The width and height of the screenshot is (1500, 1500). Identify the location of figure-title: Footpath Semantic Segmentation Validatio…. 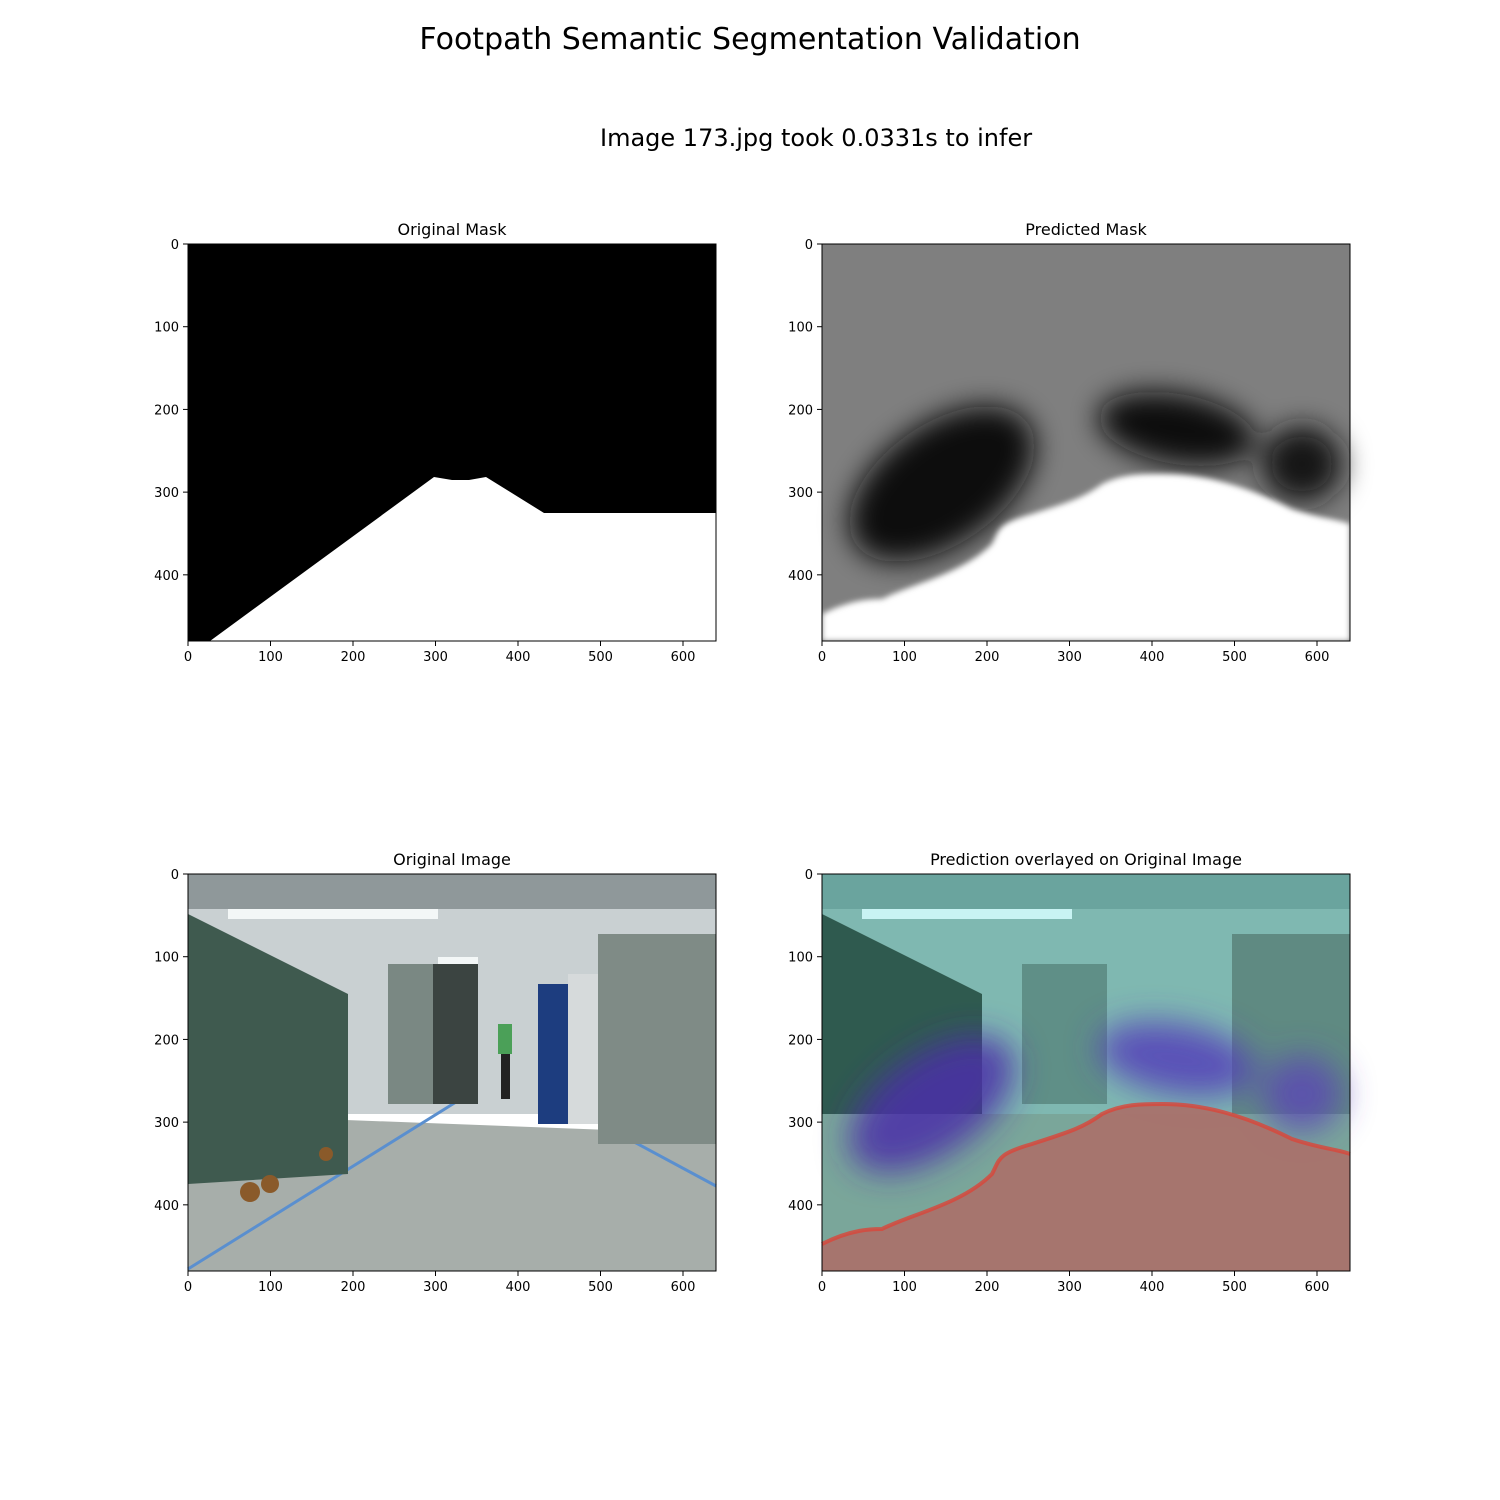
(750, 39).